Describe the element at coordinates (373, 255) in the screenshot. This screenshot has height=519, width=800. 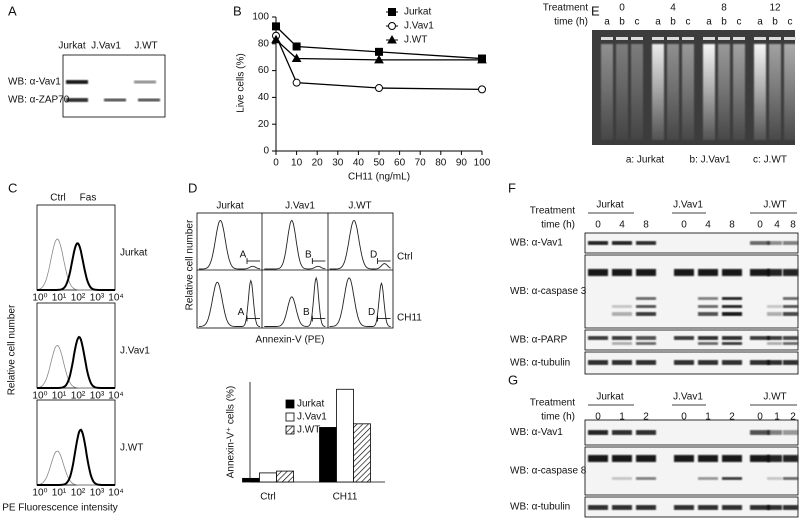
I see `gate-label: D` at that location.